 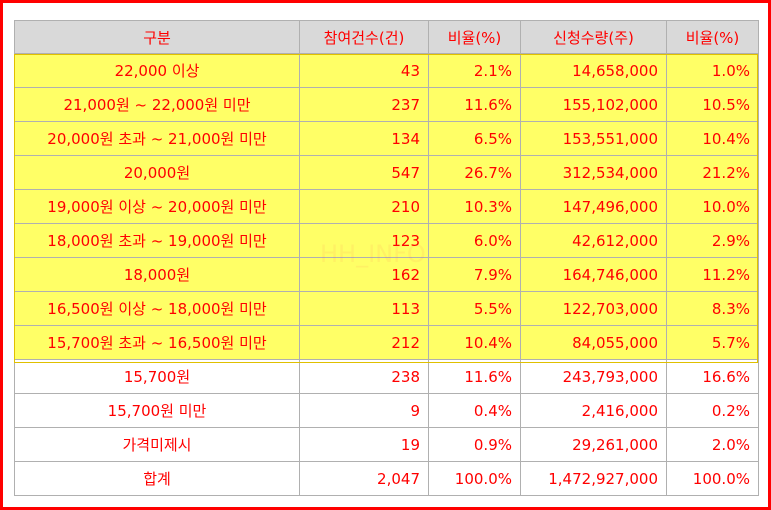 What do you see at coordinates (712, 172) in the screenshot?
I see `cell-qty-pct: 21.2%` at bounding box center [712, 172].